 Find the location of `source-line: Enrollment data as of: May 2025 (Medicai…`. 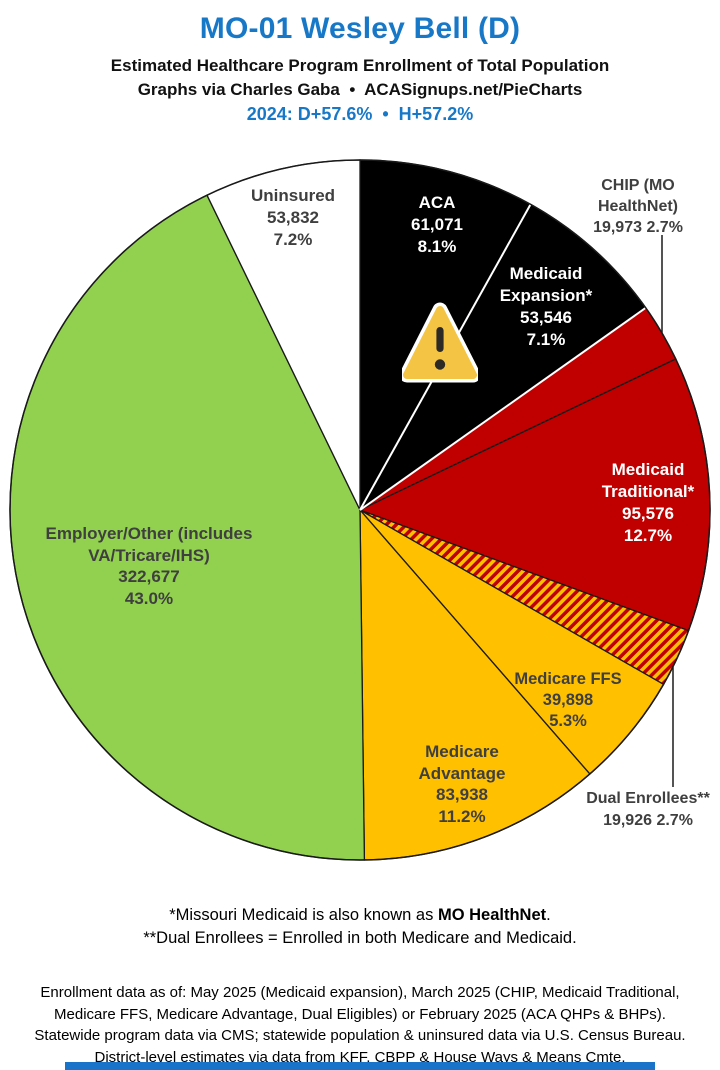

source-line: Enrollment data as of: May 2025 (Medicai… is located at coordinates (360, 992).